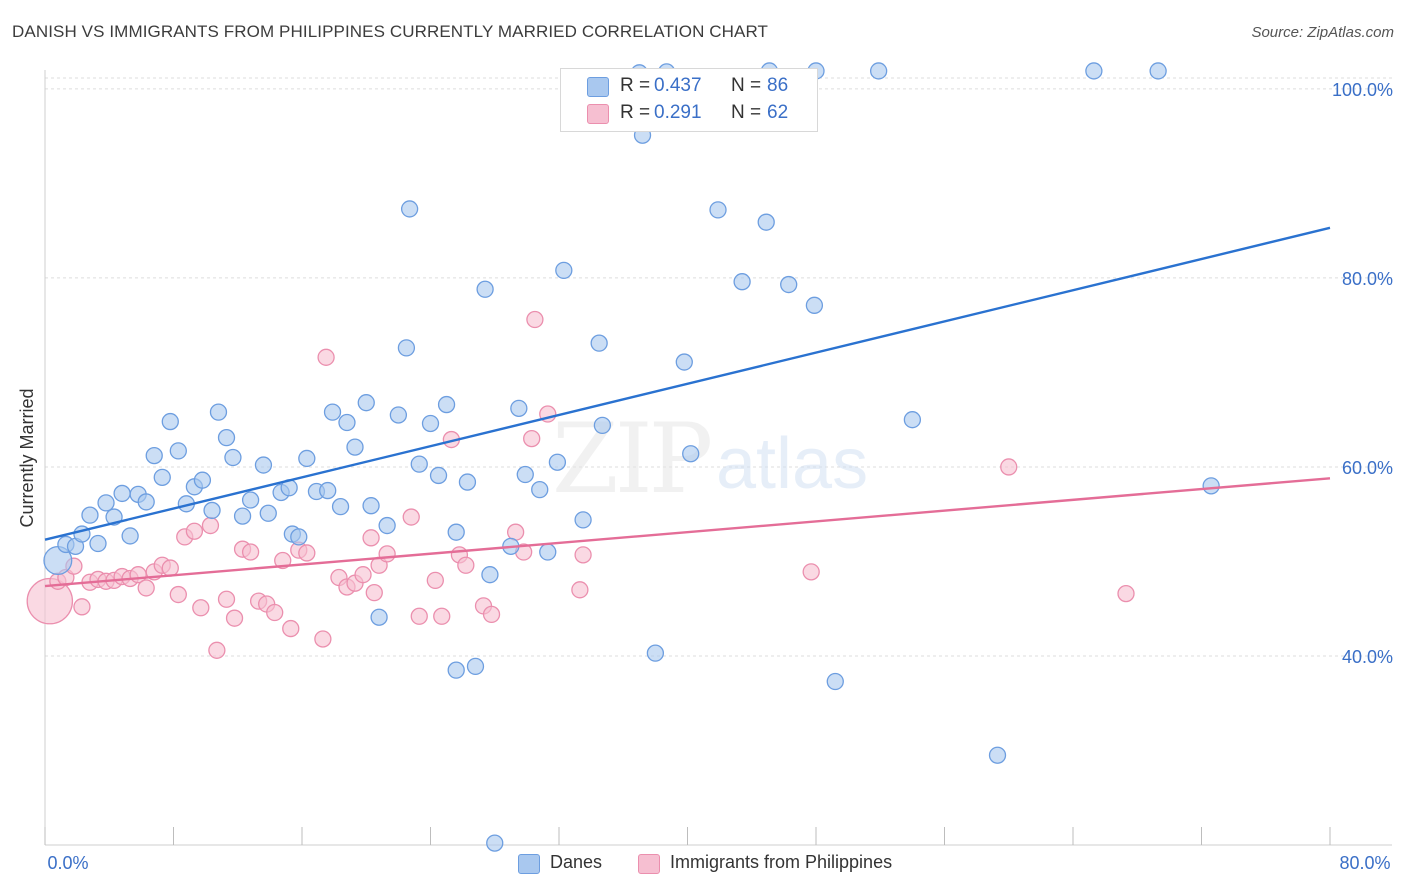 The width and height of the screenshot is (1406, 892). Describe the element at coordinates (710, 459) in the screenshot. I see `watermark: ZIP atlas` at that location.